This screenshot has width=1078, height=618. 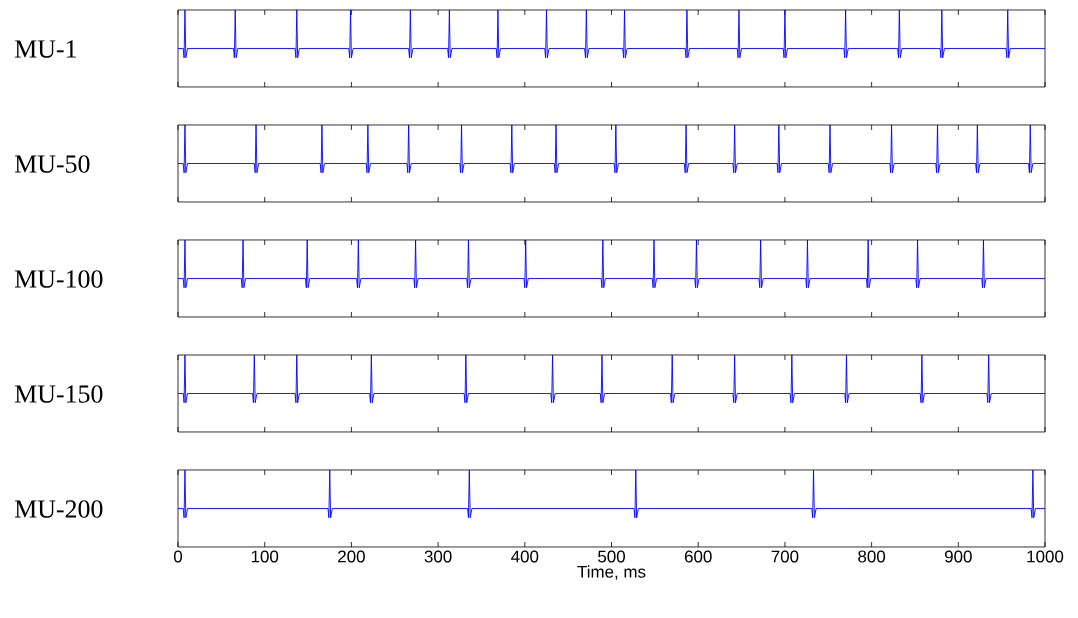 What do you see at coordinates (52, 164) in the screenshot?
I see `y-axis-title: MU-50` at bounding box center [52, 164].